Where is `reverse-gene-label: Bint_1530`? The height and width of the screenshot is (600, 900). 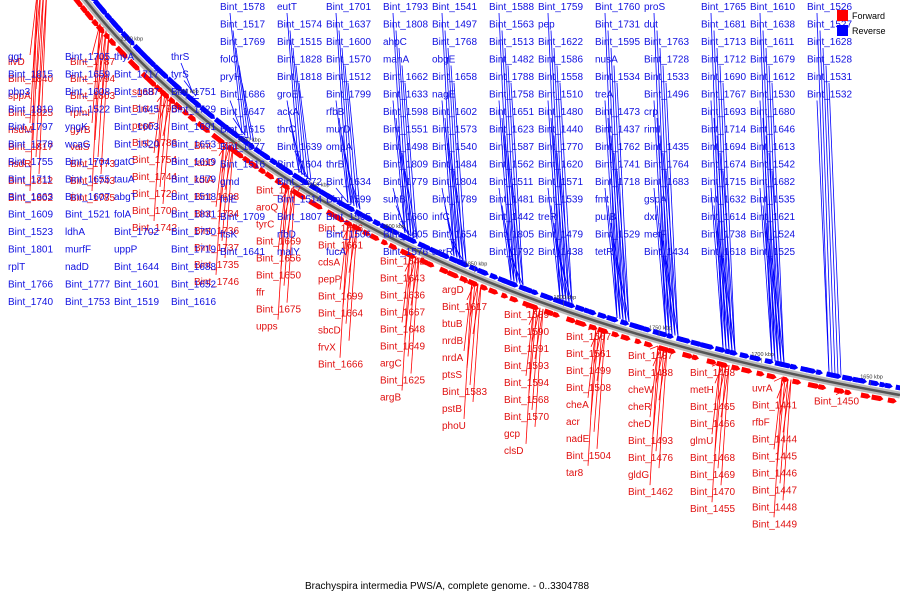 reverse-gene-label: Bint_1530 is located at coordinates (772, 95).